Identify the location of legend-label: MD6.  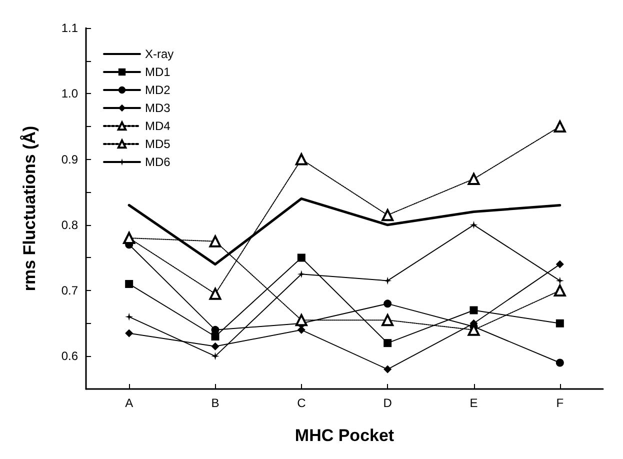
(158, 162).